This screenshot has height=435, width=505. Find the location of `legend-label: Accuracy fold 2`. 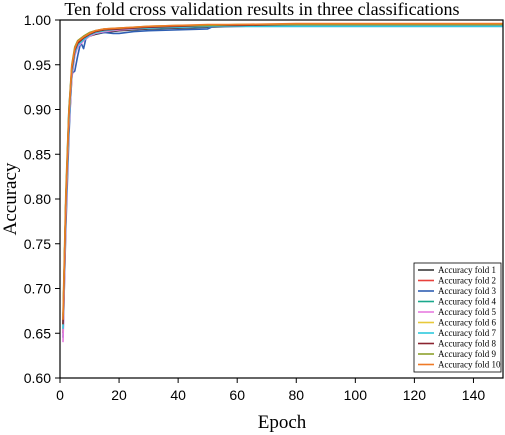

legend-label: Accuracy fold 2 is located at coordinates (467, 281).